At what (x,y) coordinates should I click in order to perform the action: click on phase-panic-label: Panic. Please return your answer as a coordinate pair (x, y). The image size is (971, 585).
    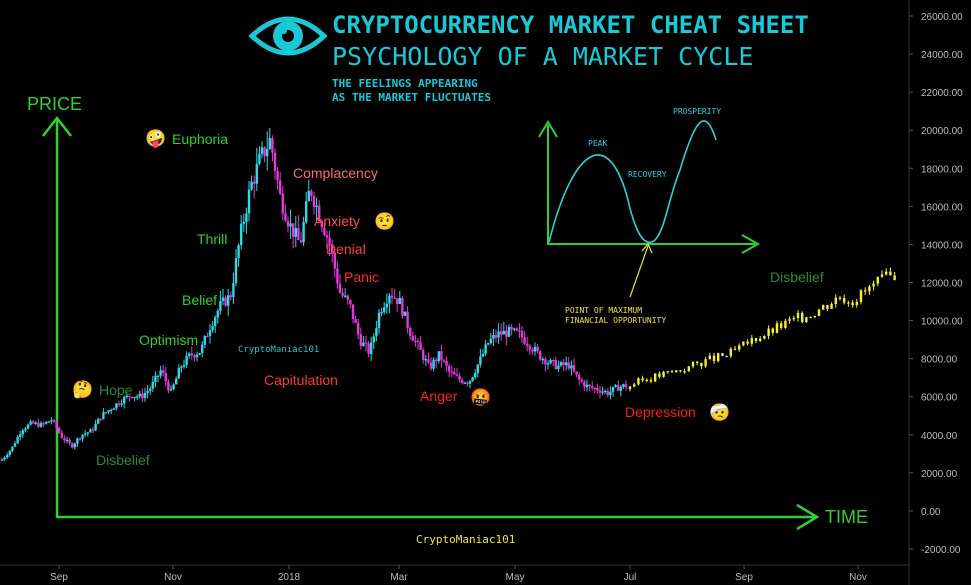
    Looking at the image, I should click on (361, 277).